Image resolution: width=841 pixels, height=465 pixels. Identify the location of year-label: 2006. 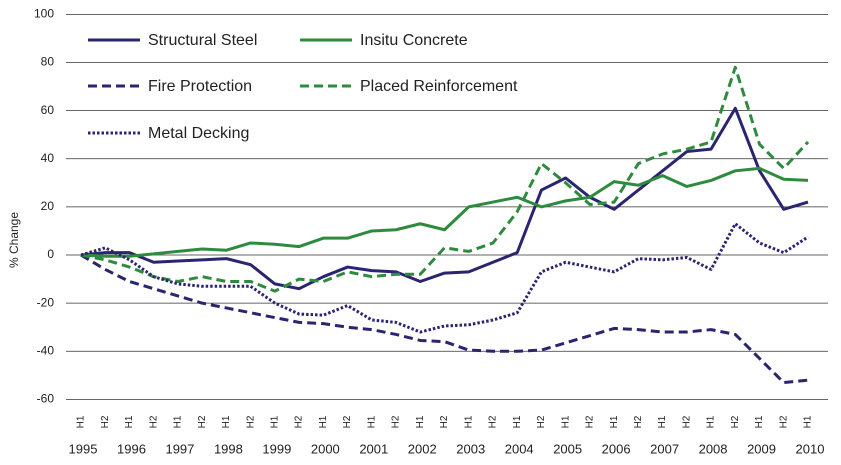
(616, 448).